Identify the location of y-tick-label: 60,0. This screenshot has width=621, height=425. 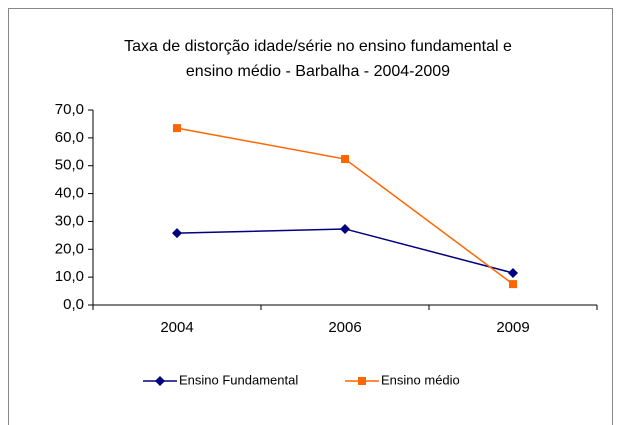
(69, 137).